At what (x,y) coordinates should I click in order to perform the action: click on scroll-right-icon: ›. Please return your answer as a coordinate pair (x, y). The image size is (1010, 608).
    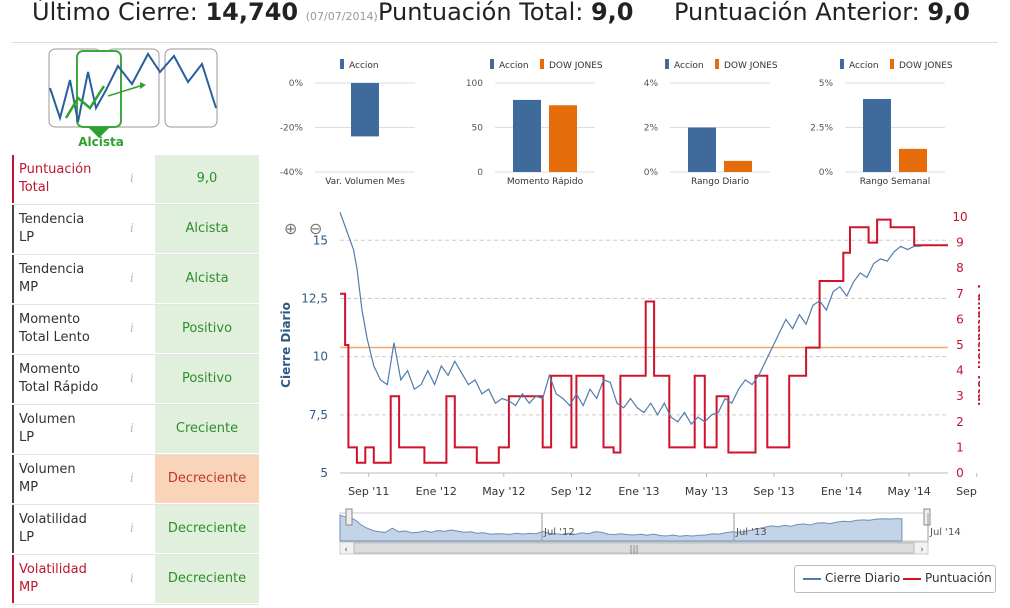
    Looking at the image, I should click on (922, 550).